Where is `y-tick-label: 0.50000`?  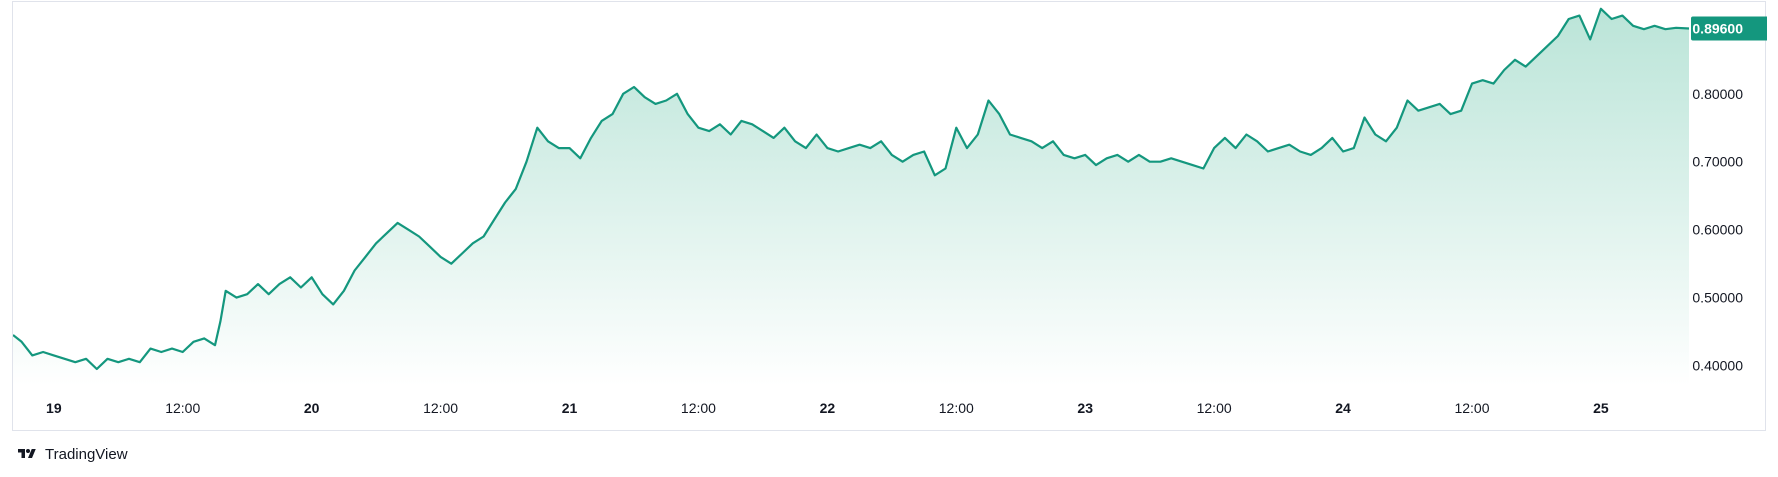
y-tick-label: 0.50000 is located at coordinates (1717, 298).